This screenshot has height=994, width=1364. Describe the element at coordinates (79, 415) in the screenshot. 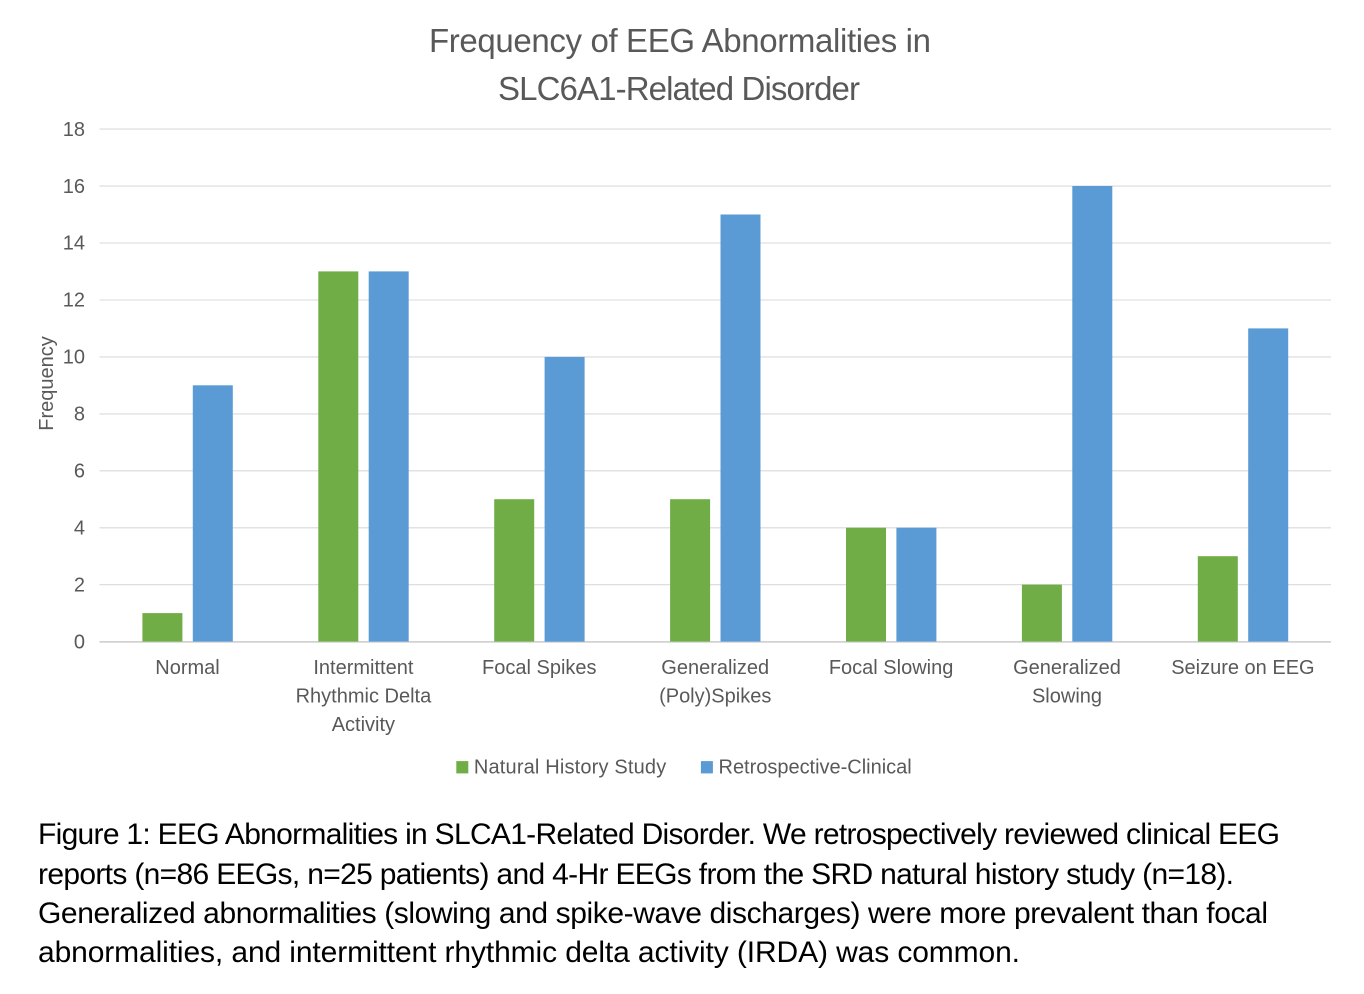

I see `svg-text: 8` at that location.